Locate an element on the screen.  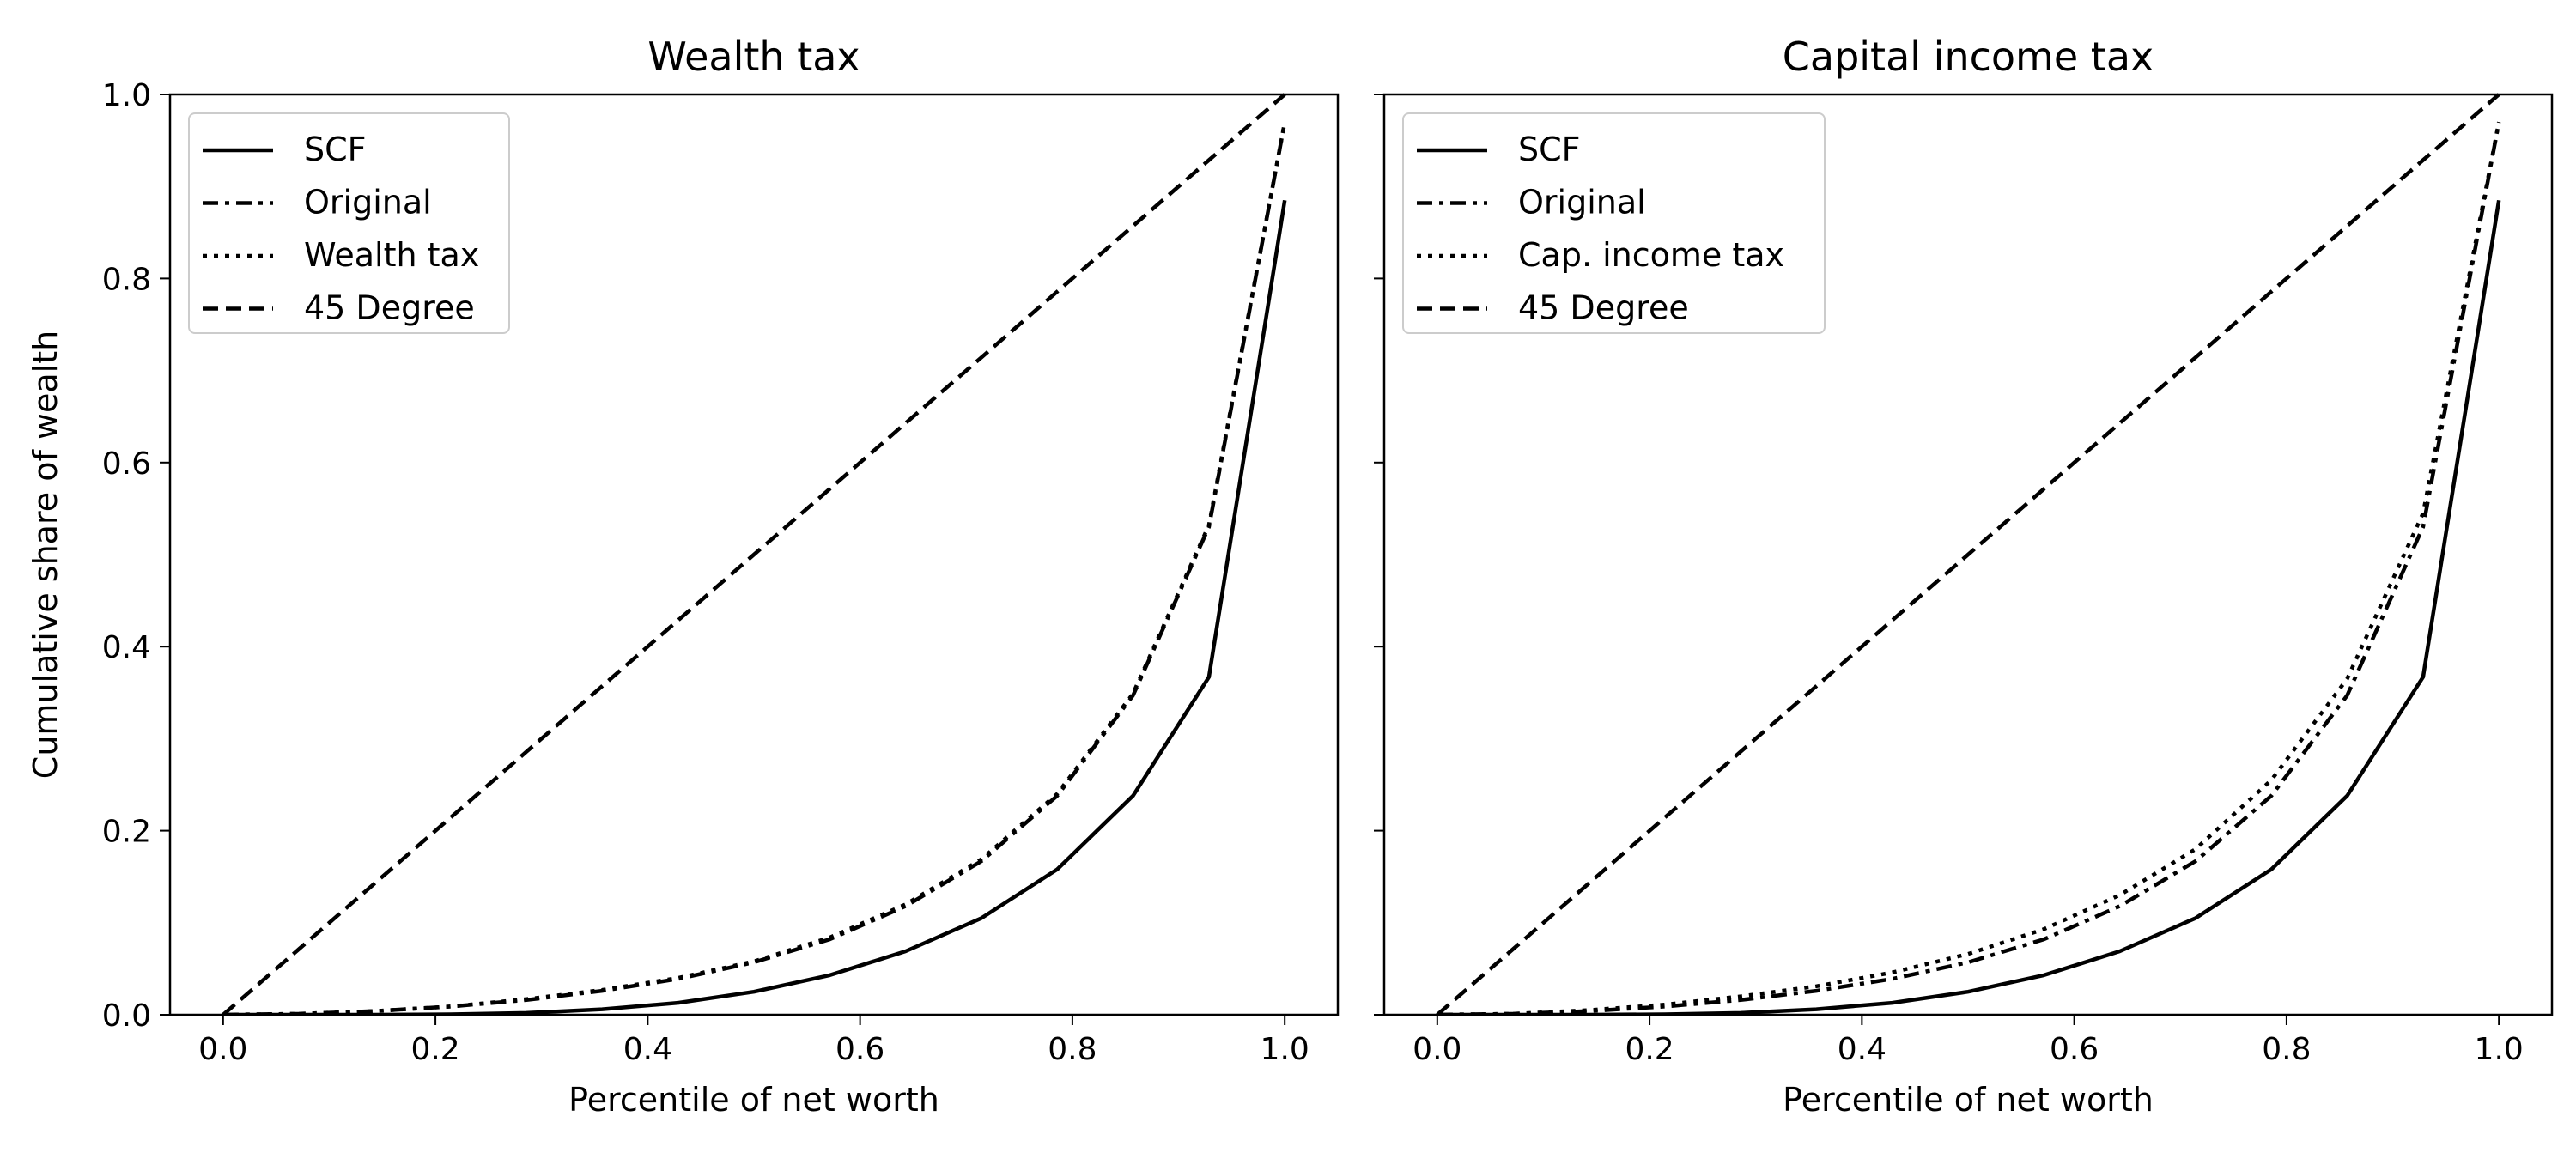
y-axis-label: Cumulative share of wealth is located at coordinates (45, 555).